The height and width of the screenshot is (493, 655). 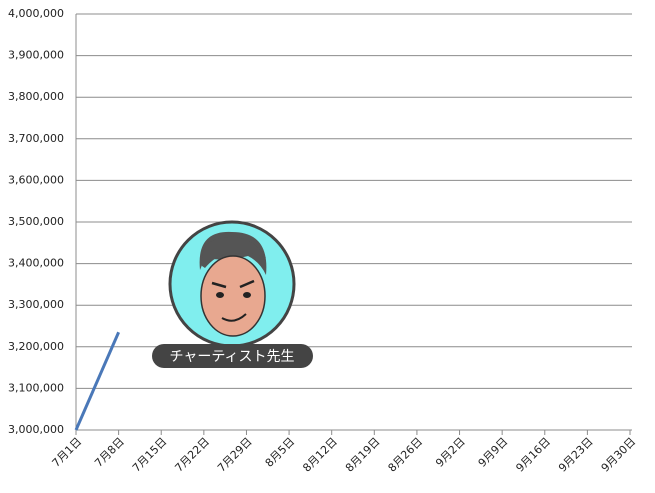 What do you see at coordinates (36, 13) in the screenshot?
I see `y-tick-label: 4,000,000` at bounding box center [36, 13].